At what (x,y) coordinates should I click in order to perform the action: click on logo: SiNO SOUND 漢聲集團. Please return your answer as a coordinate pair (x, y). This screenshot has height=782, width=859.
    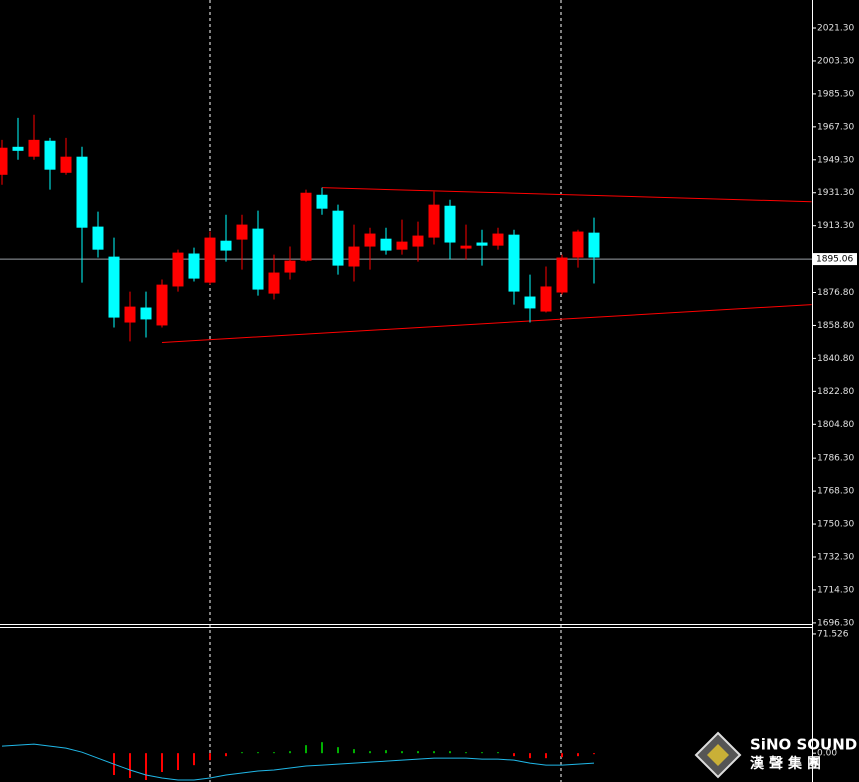
    Looking at the image, I should click on (775, 755).